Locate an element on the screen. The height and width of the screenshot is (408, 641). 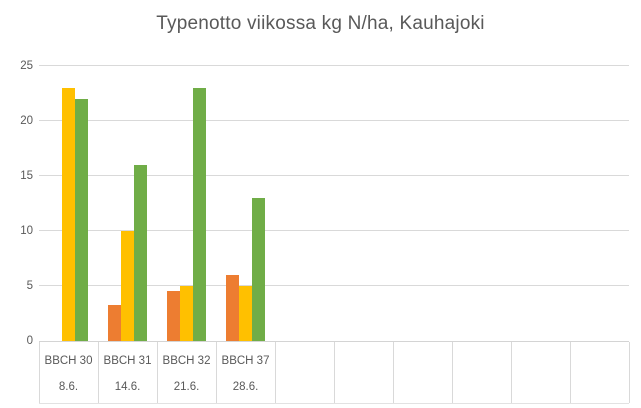
y-tick-label-25: 25 is located at coordinates (26, 66).